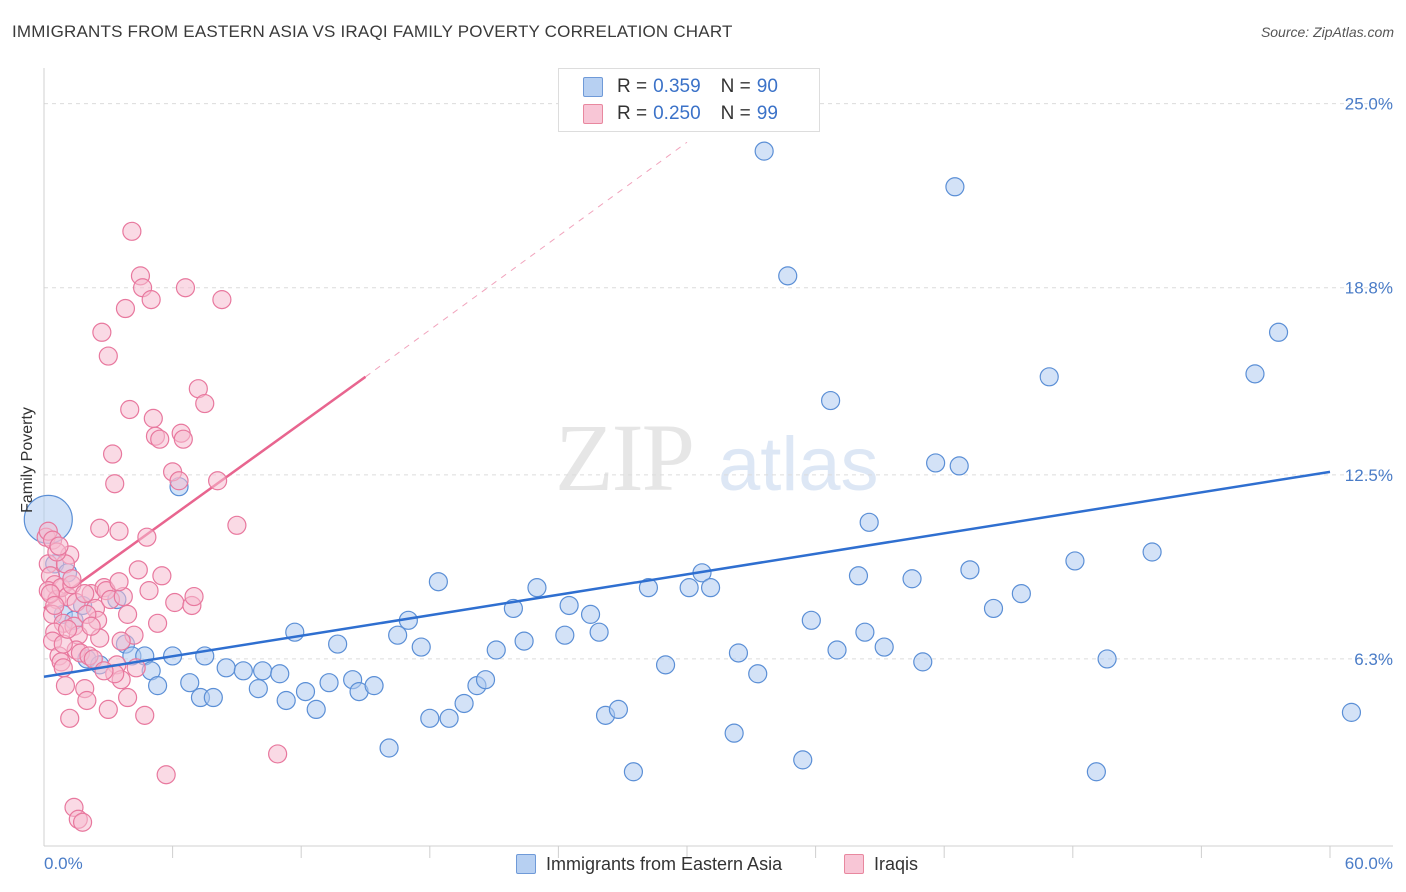 This screenshot has width=1406, height=892. What do you see at coordinates (1369, 382) in the screenshot?
I see `y-tick-labels: 6.3% 12.5% 18.8% 25.0%` at bounding box center [1369, 382].